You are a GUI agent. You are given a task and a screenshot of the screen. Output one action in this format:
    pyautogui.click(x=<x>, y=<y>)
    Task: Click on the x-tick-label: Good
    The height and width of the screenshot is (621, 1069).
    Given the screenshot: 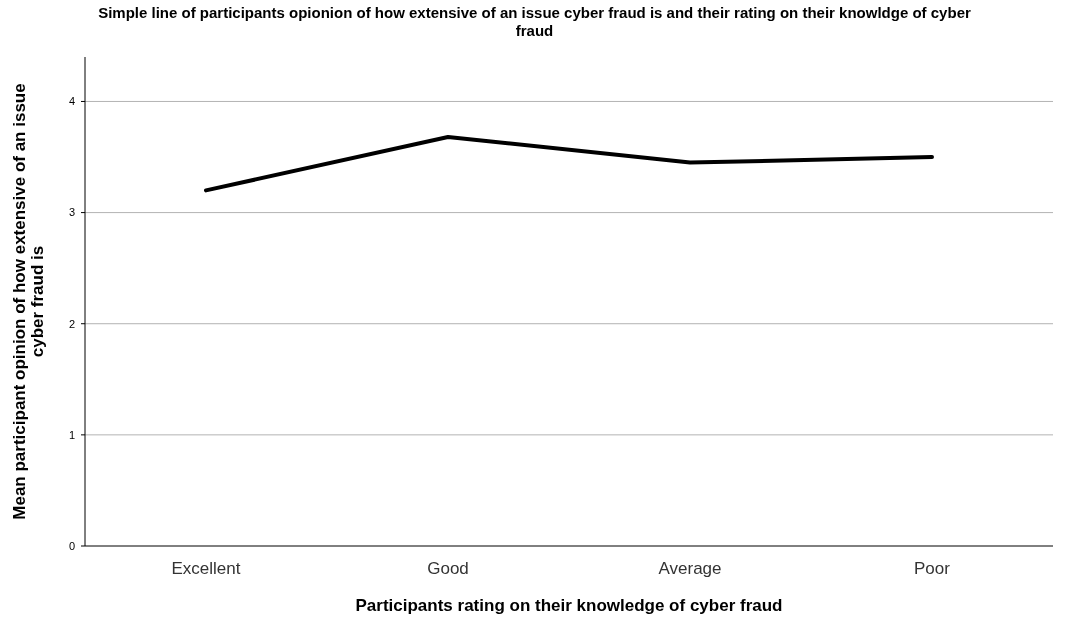 What is the action you would take?
    pyautogui.click(x=448, y=568)
    